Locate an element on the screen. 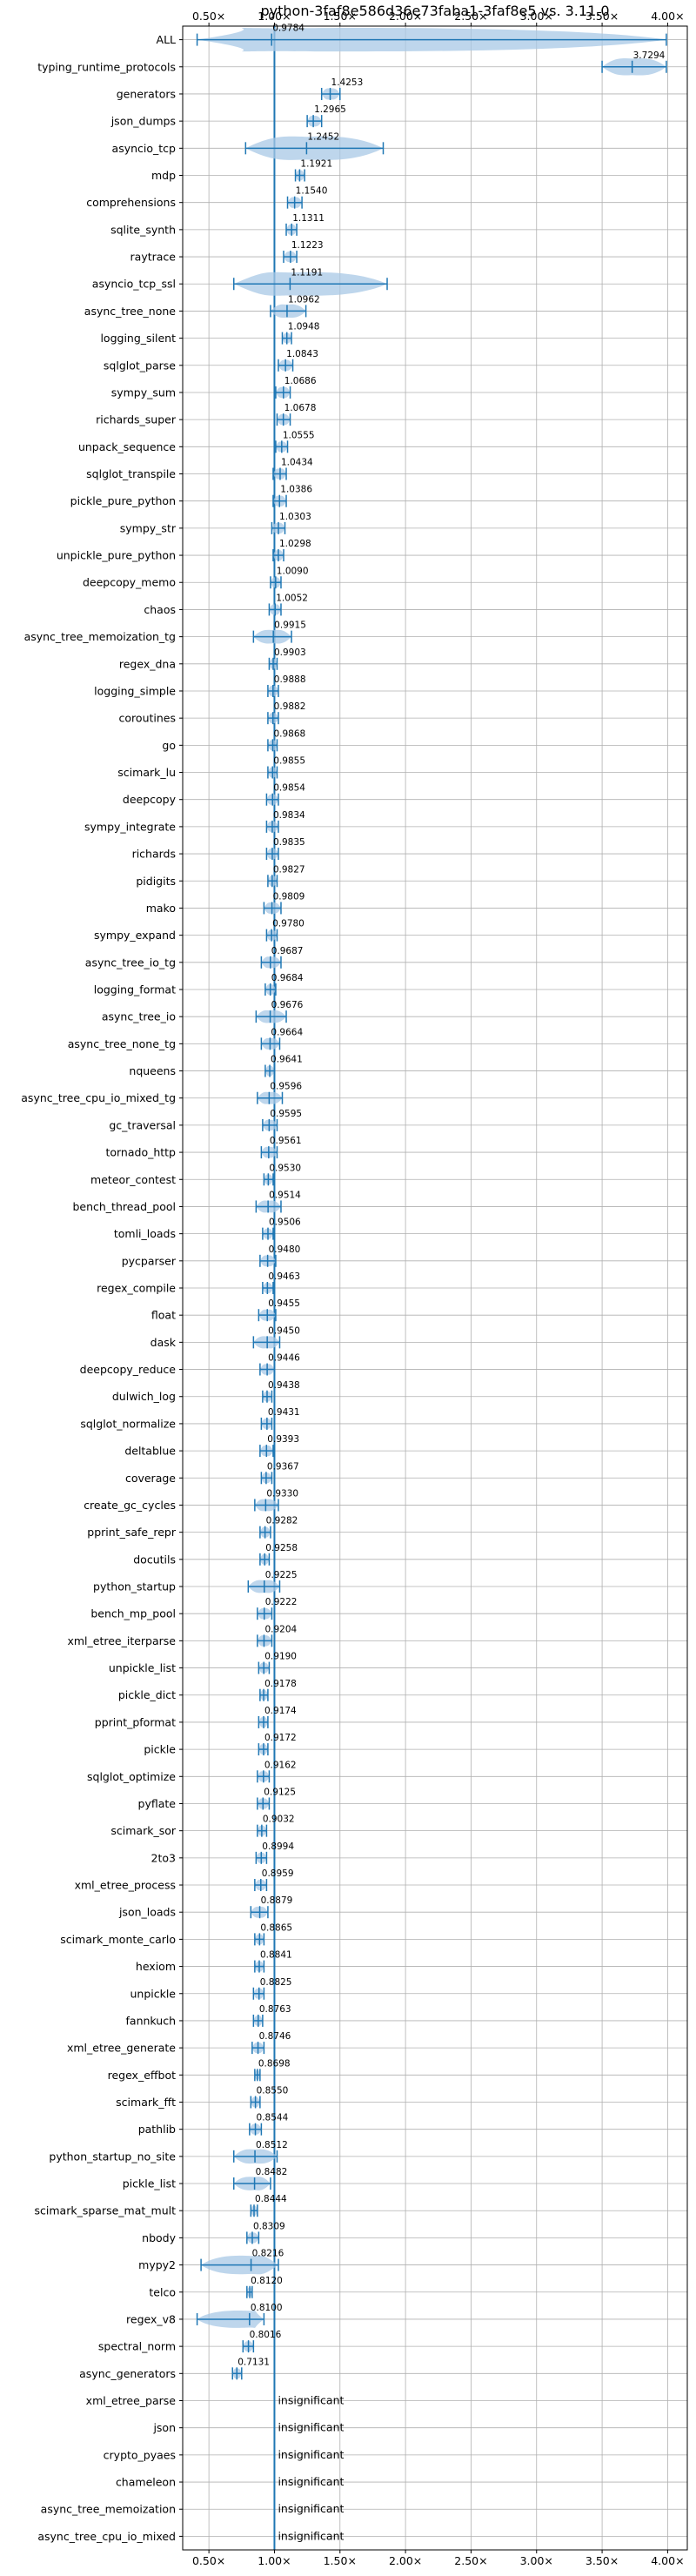  violin: 0.8550 is located at coordinates (269, 2097).